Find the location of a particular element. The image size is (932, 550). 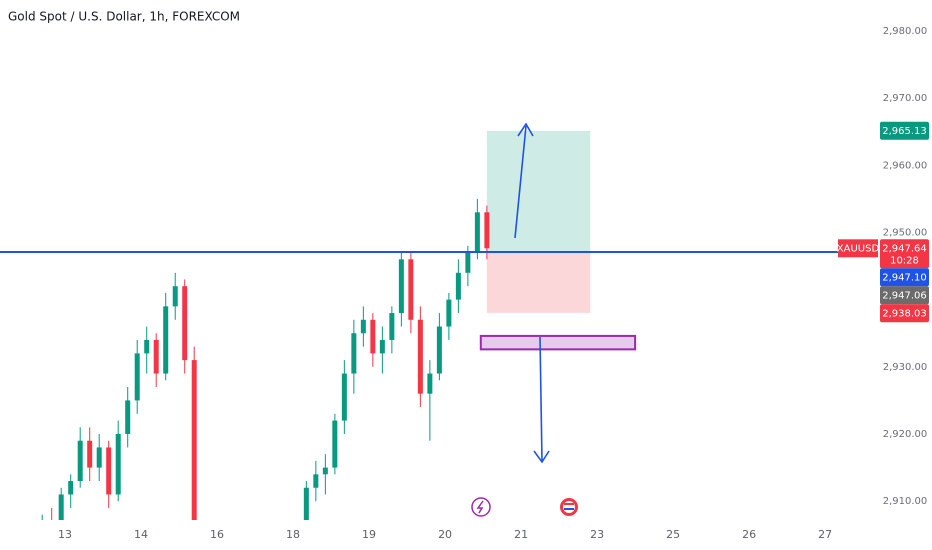

price-tag-label: 2,947.64 is located at coordinates (904, 248).